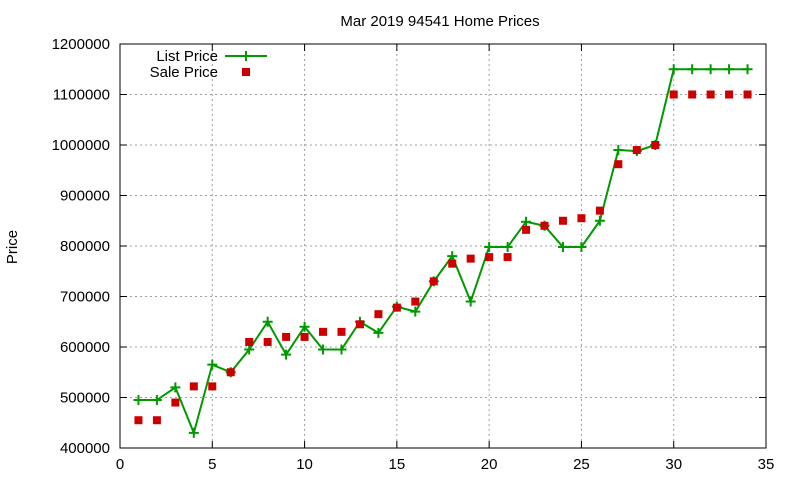 Image resolution: width=800 pixels, height=480 pixels. What do you see at coordinates (12, 247) in the screenshot?
I see `y-axis-label: Price` at bounding box center [12, 247].